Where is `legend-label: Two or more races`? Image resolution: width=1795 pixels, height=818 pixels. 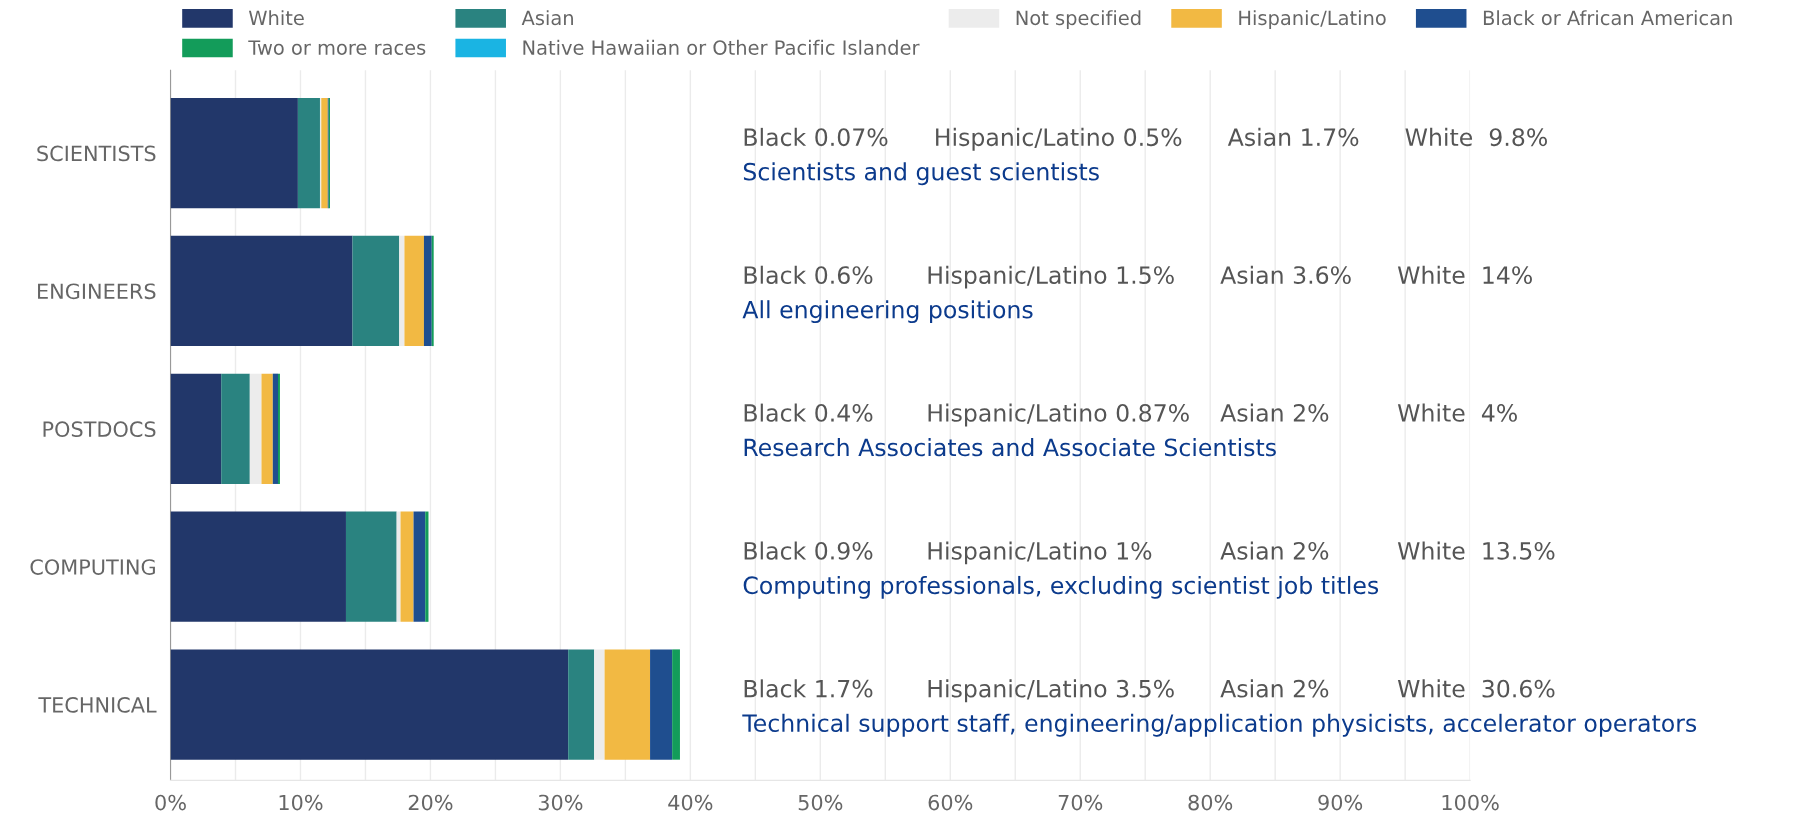 legend-label: Two or more races is located at coordinates (337, 47).